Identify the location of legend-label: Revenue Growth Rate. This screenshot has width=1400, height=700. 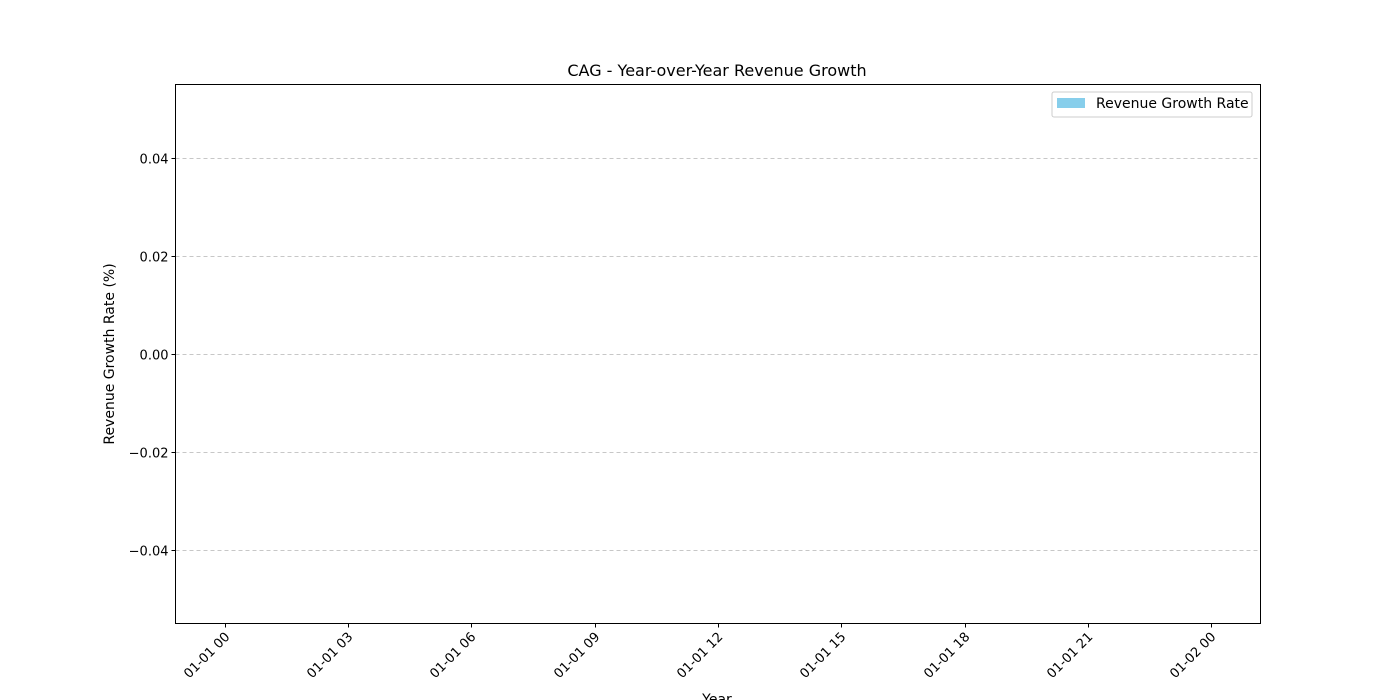
(1172, 104).